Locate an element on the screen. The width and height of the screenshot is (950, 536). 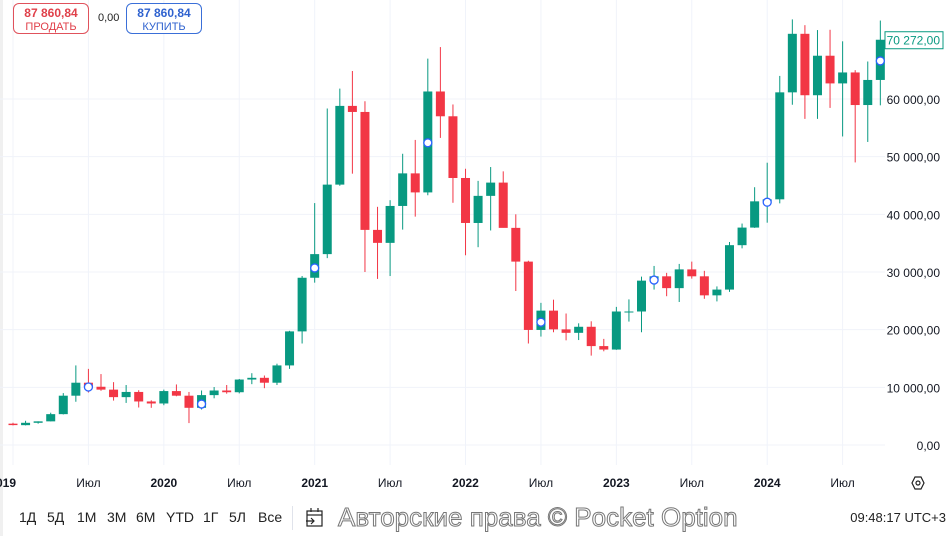
range-5d: 5Д is located at coordinates (56, 517).